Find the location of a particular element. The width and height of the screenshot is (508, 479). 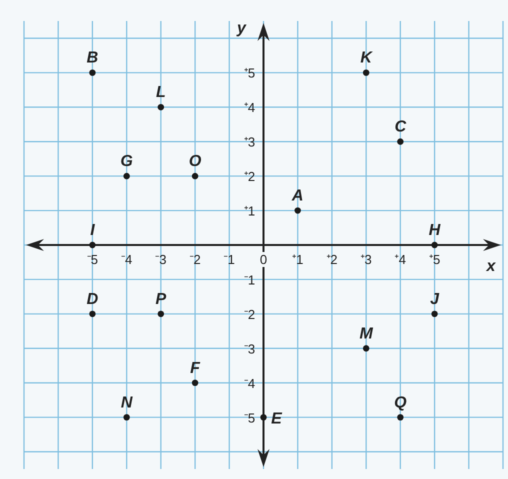

x-tick-label: ⁻2 is located at coordinates (195, 259).